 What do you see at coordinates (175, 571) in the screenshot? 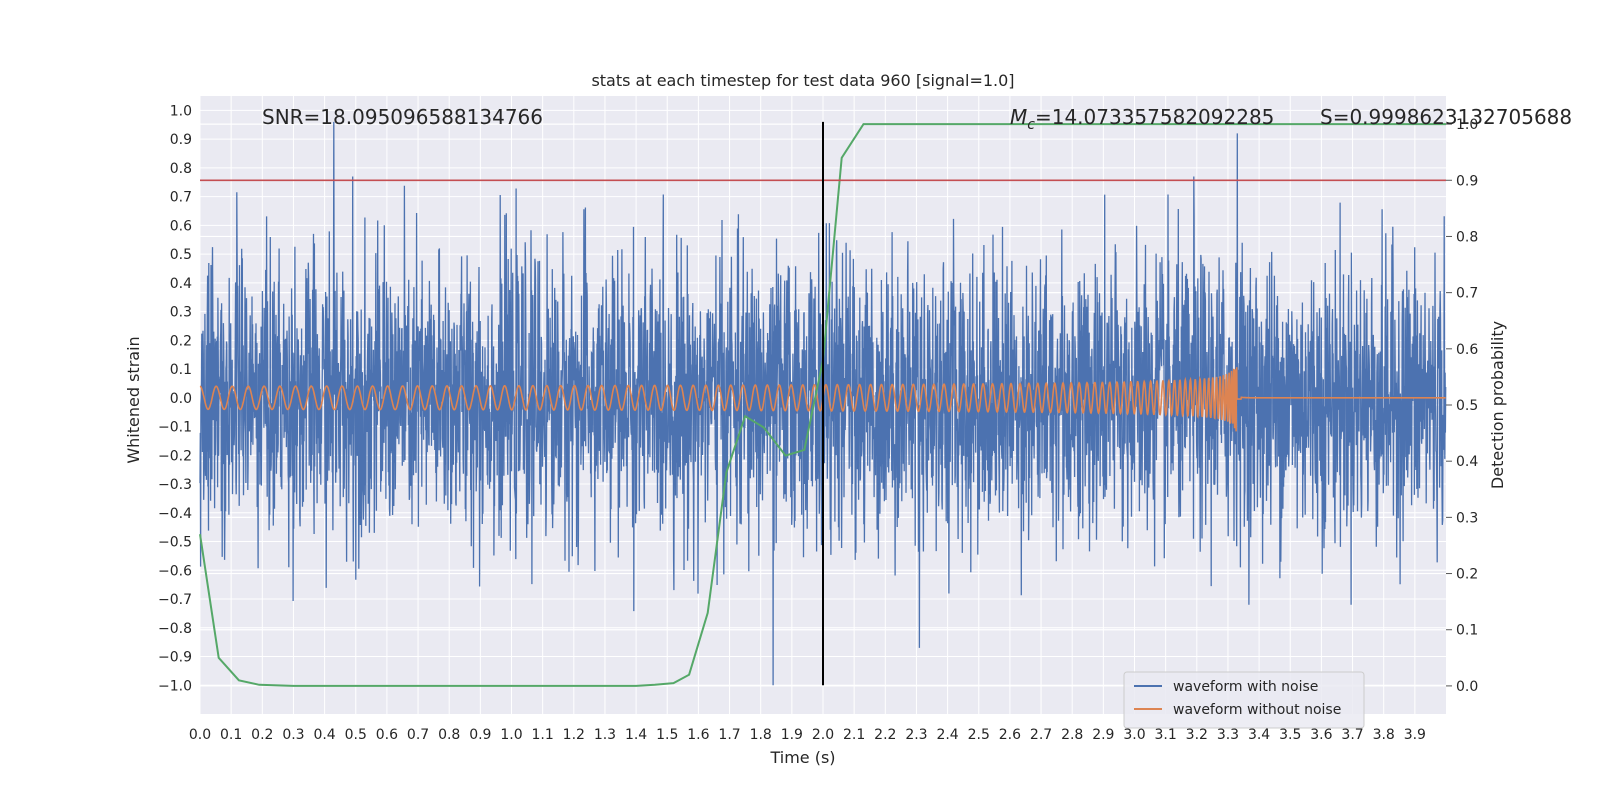
I see `y-tick-label: −0.6` at bounding box center [175, 571].